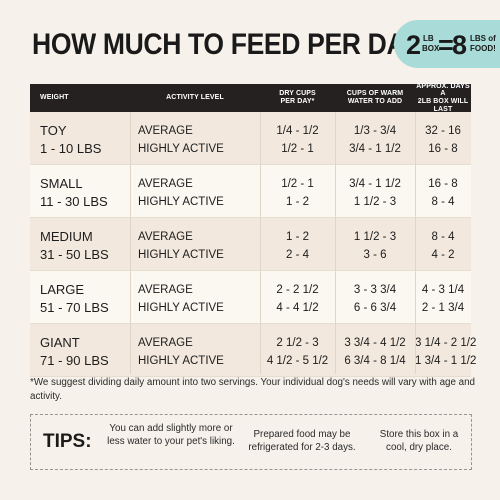 This screenshot has height=500, width=500. Describe the element at coordinates (297, 184) in the screenshot. I see `dry-average: 1/2 - 1` at that location.